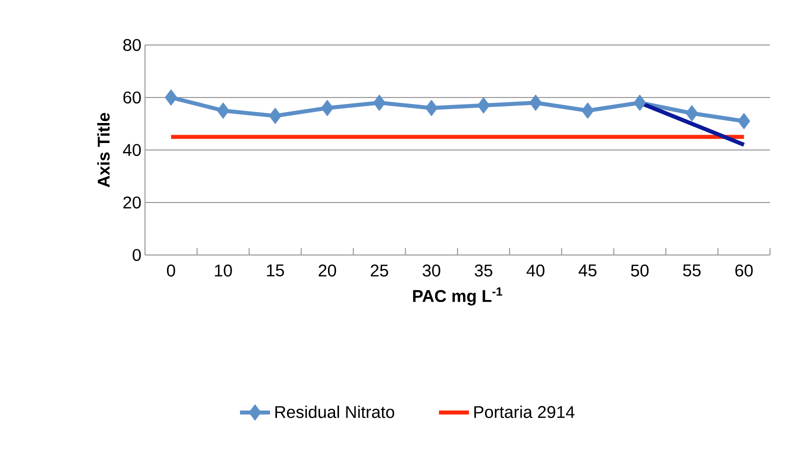 This screenshot has height=454, width=790. What do you see at coordinates (103, 150) in the screenshot?
I see `y-axis-title: Axis Title` at bounding box center [103, 150].